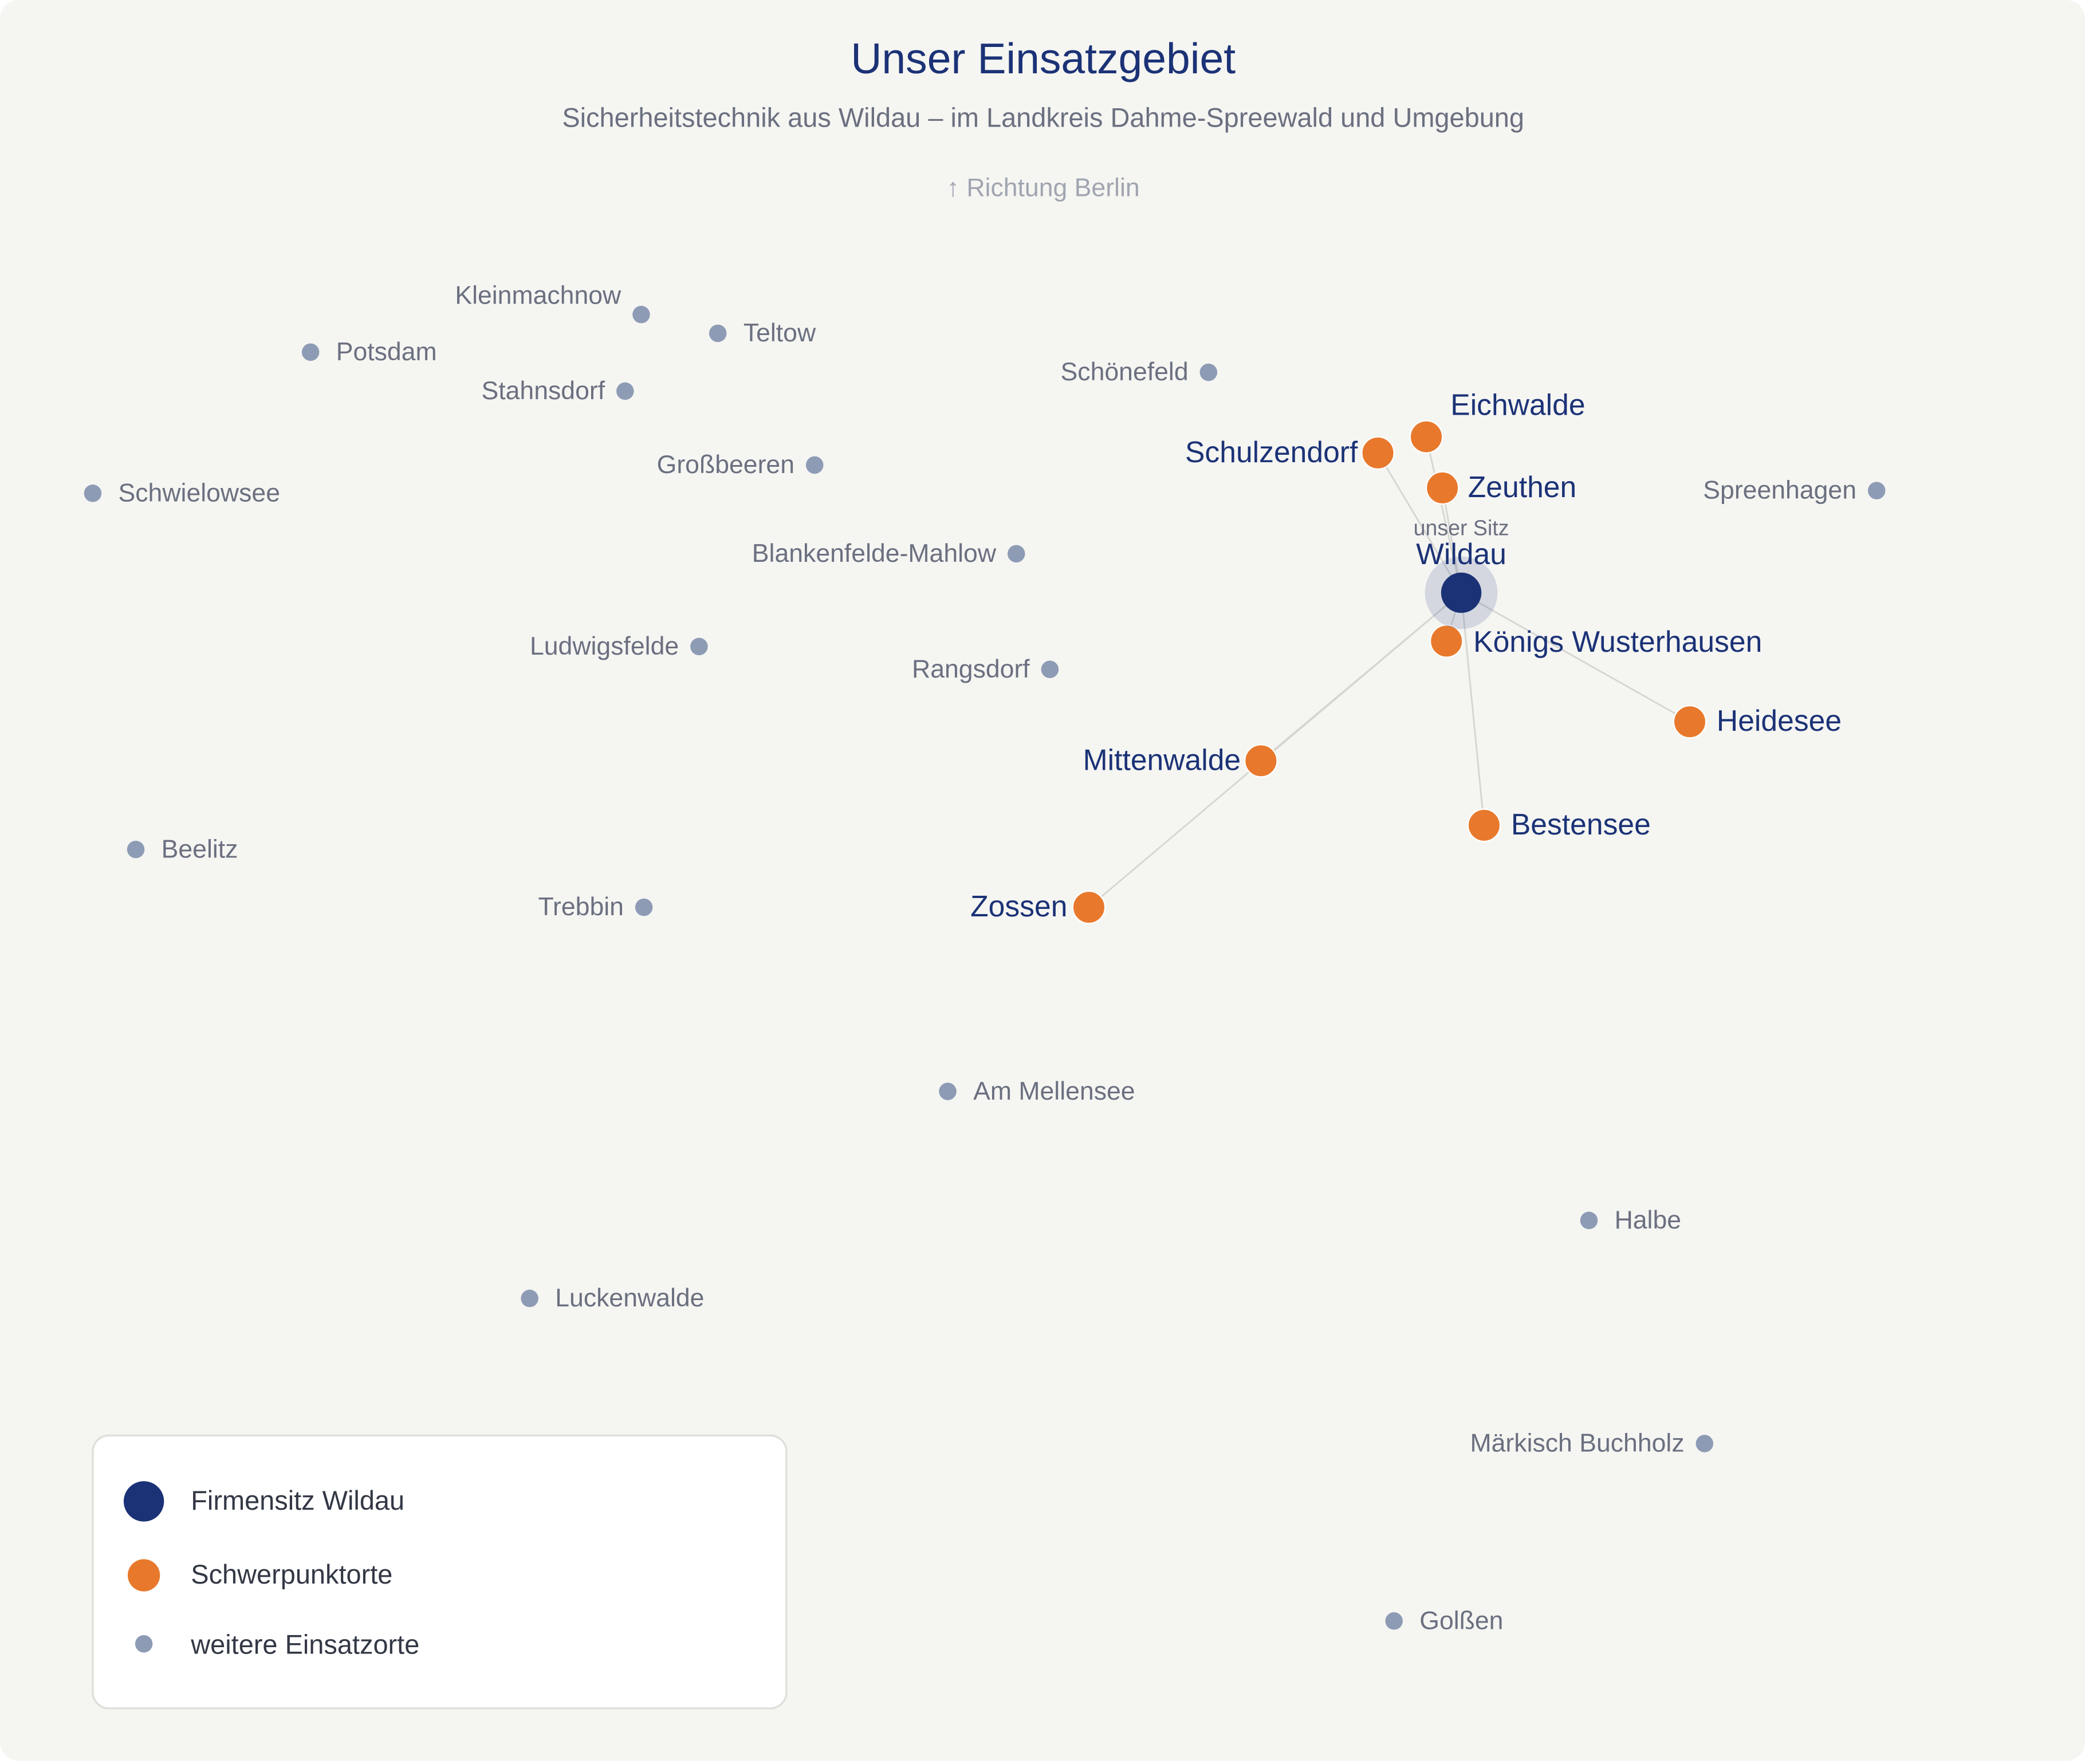  What do you see at coordinates (291, 1574) in the screenshot?
I see `legend-label: Schwerpunktorte` at bounding box center [291, 1574].